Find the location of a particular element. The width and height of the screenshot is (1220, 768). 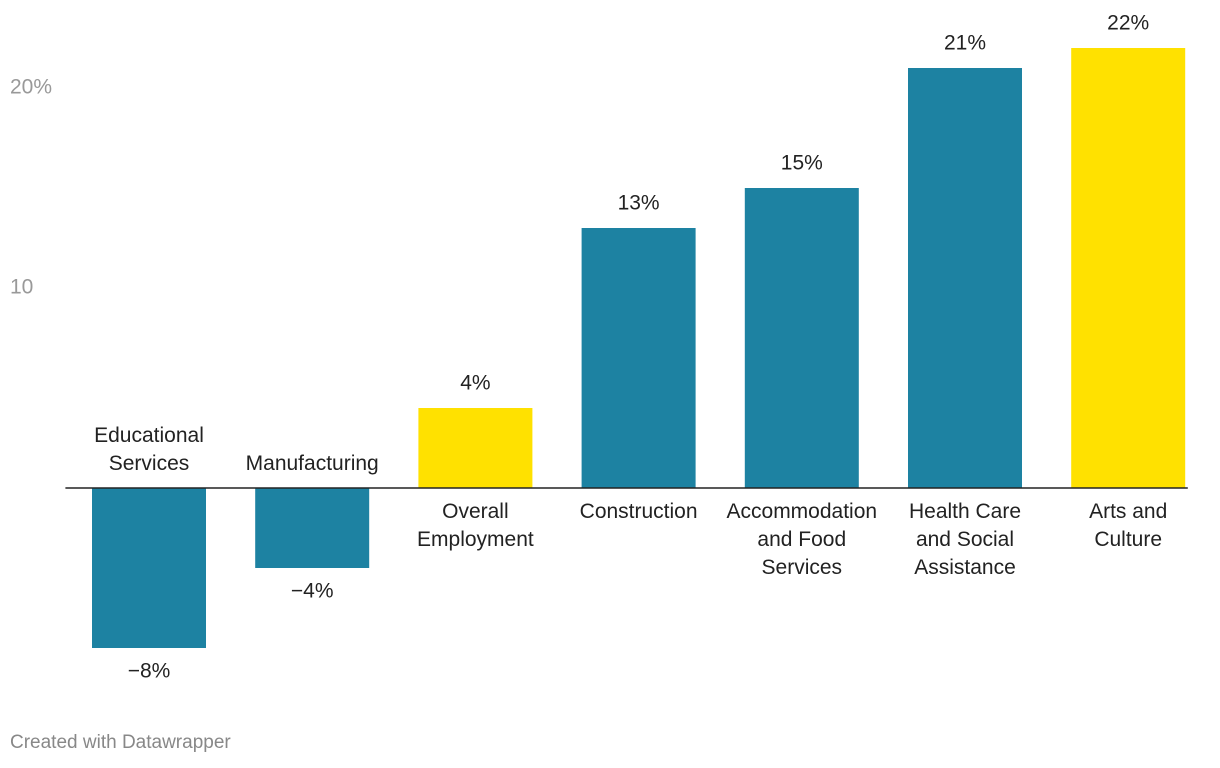

y-tick-label: 10 is located at coordinates (21, 287).